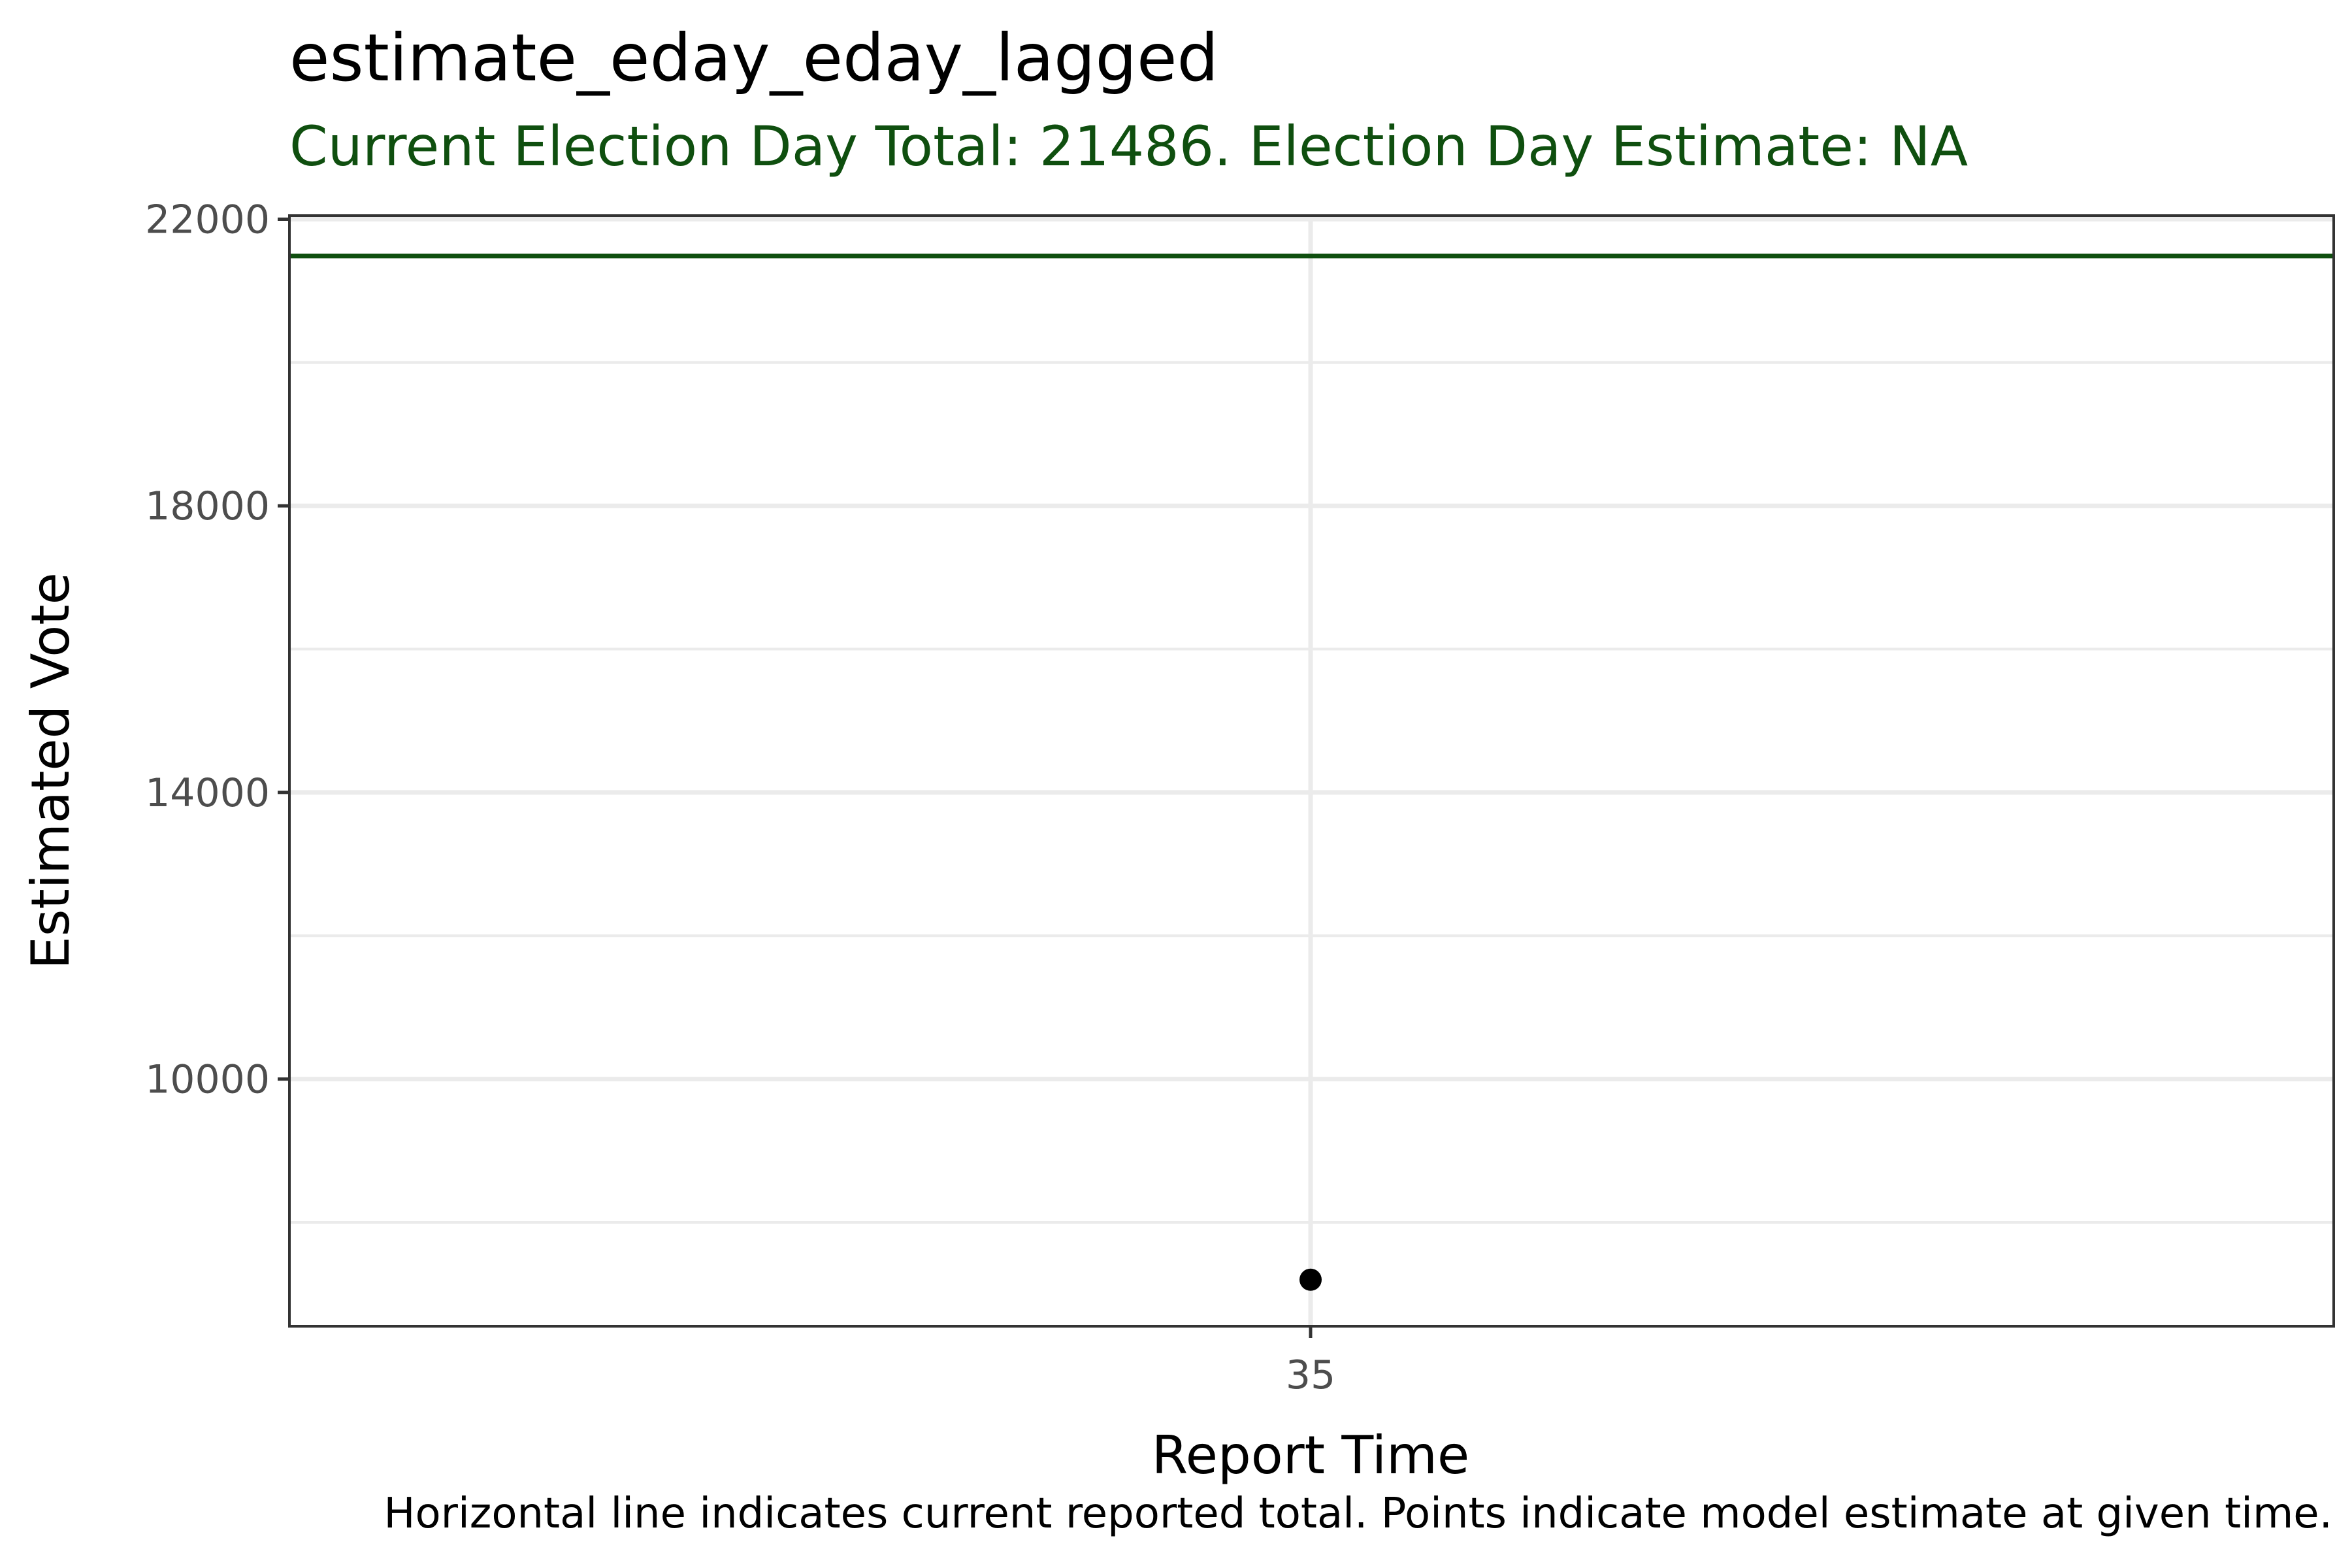 Image resolution: width=2352 pixels, height=1568 pixels. I want to click on chart-title: estimate_eday_eday_lagged, so click(753, 58).